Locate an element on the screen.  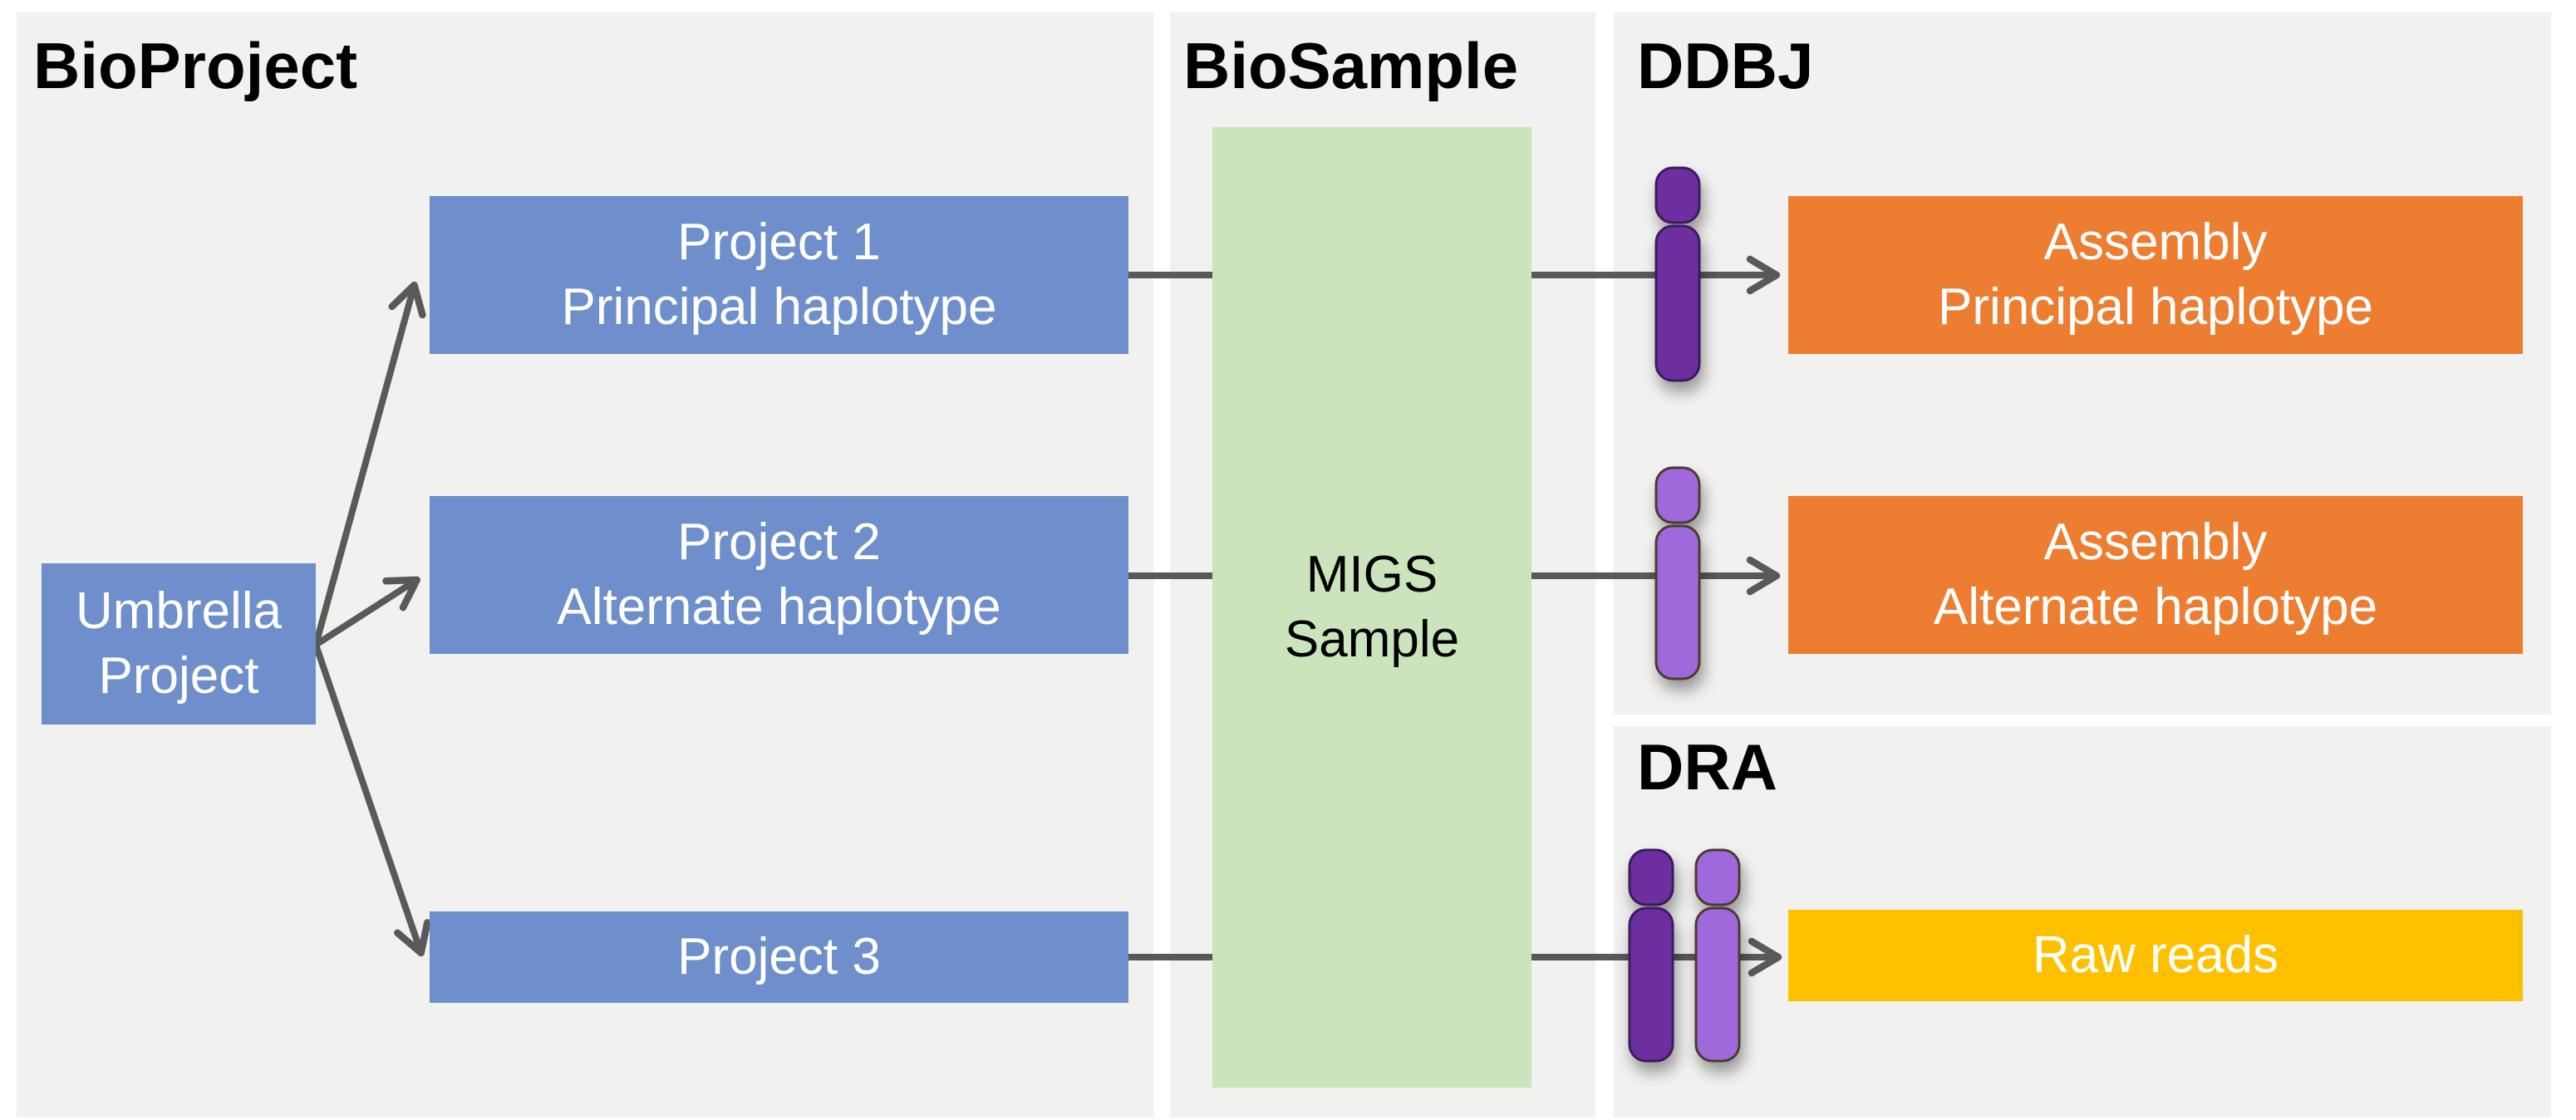
assembly-alternate-label-line2: Alternate haplotype is located at coordinates (2155, 607).